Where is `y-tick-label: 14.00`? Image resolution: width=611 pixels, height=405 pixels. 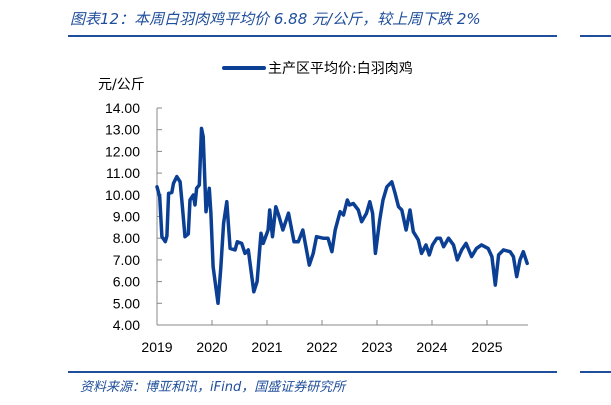 y-tick-label: 14.00 is located at coordinates (122, 108).